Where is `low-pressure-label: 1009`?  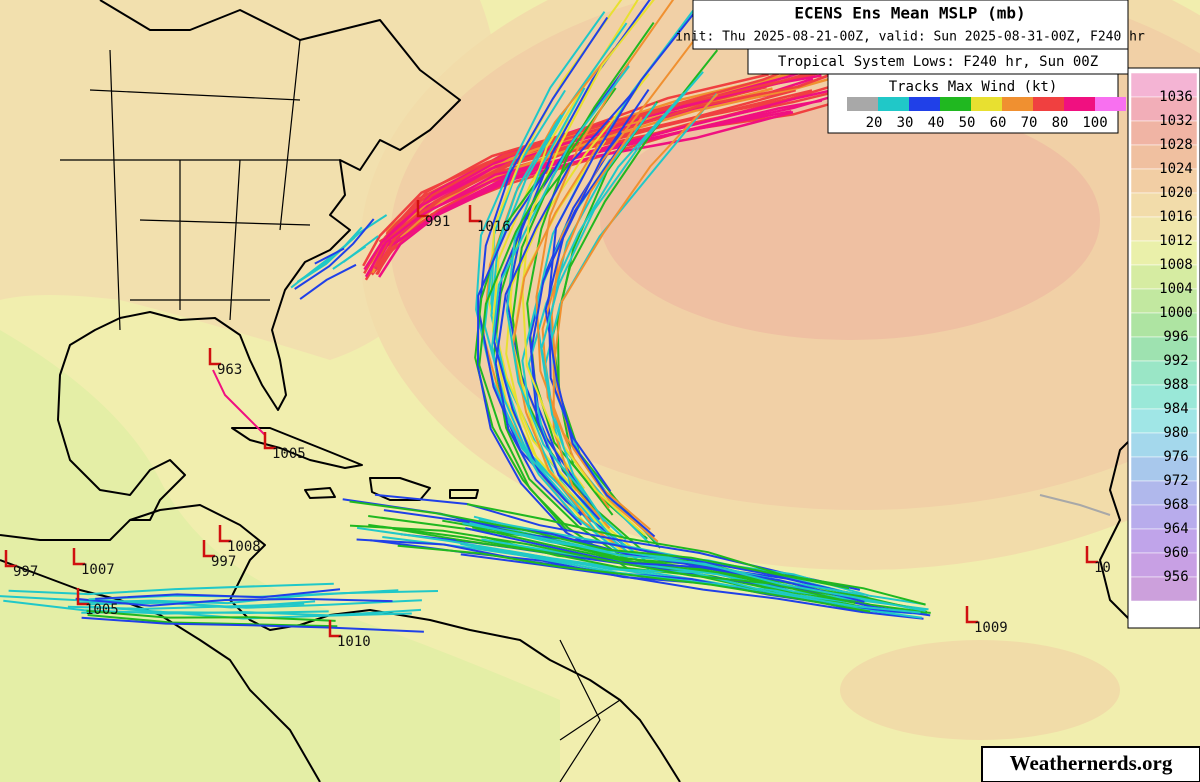
low-pressure-label: 1009 is located at coordinates (991, 628).